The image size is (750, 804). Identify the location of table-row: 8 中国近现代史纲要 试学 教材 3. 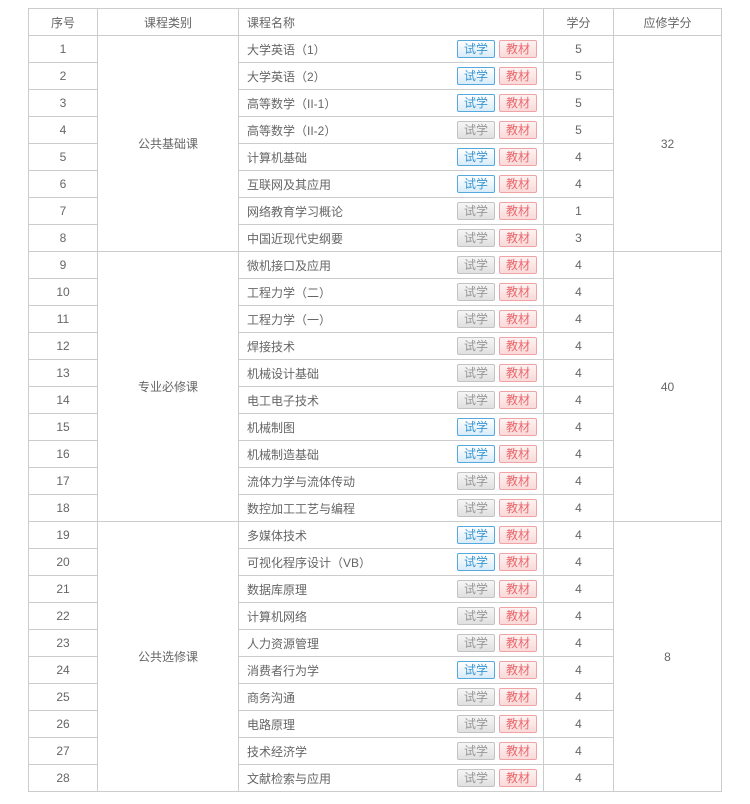
(375, 238).